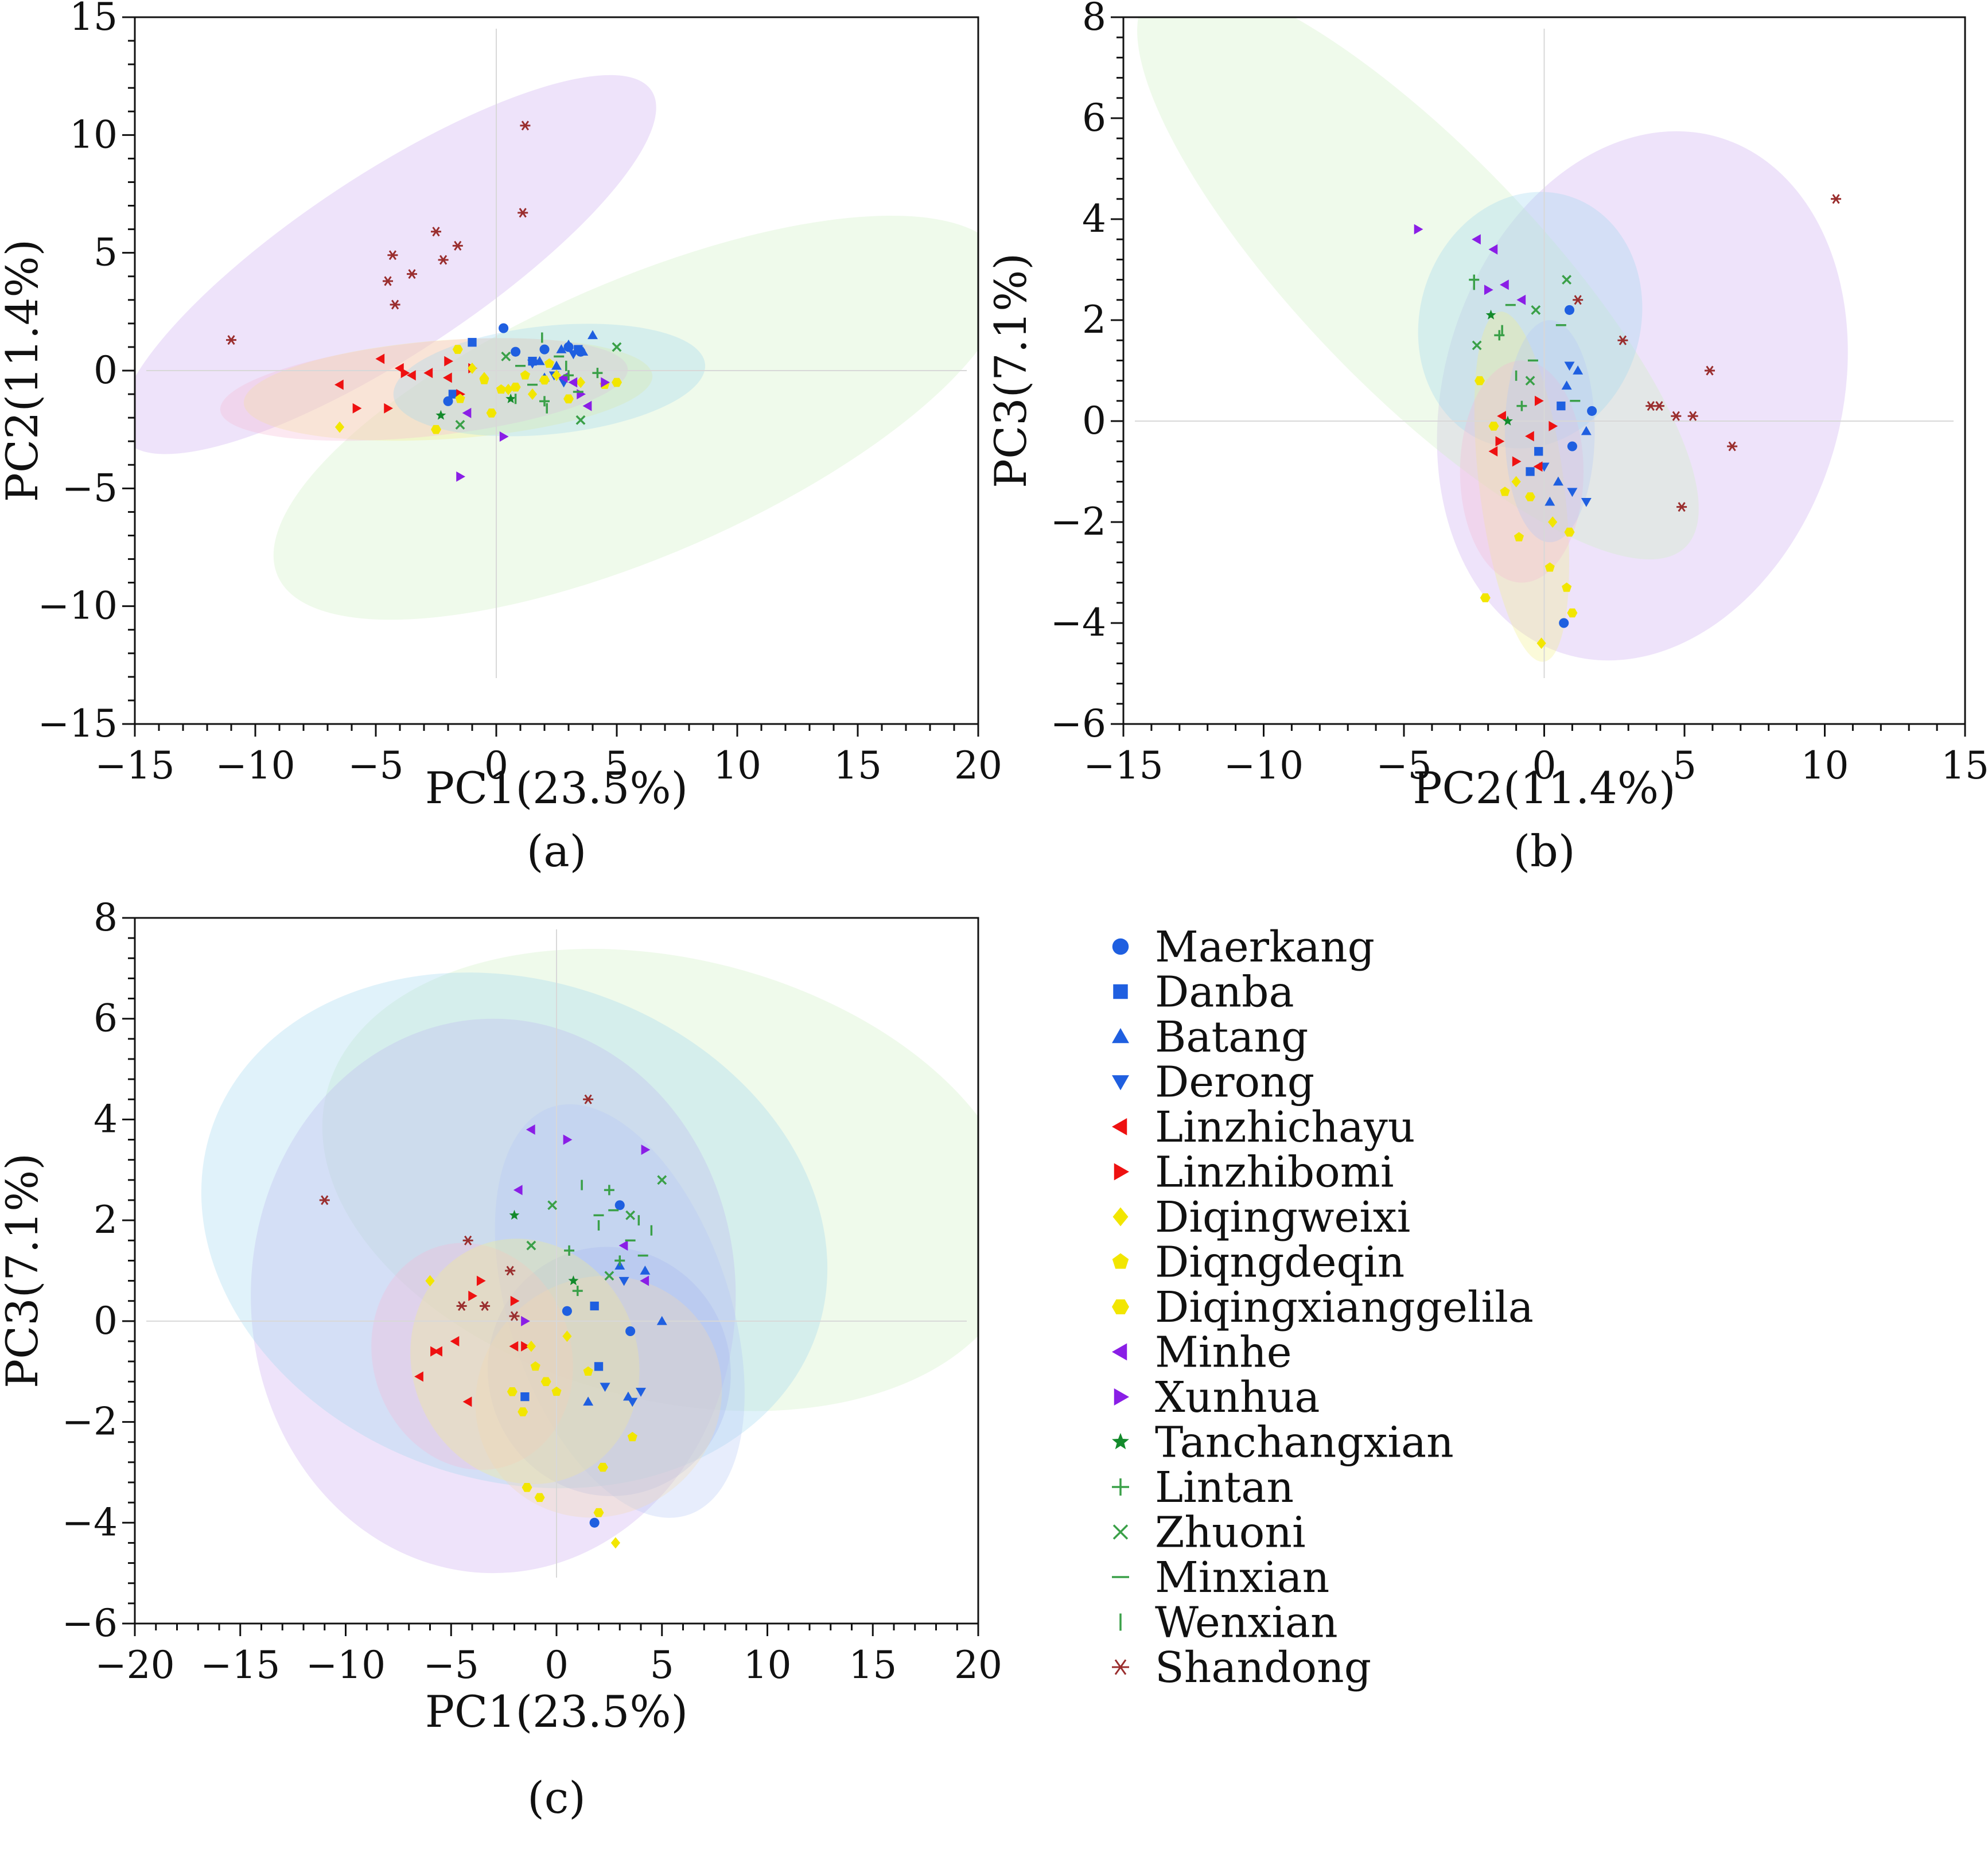  I want to click on x-tick-label: 5, so click(662, 1665).